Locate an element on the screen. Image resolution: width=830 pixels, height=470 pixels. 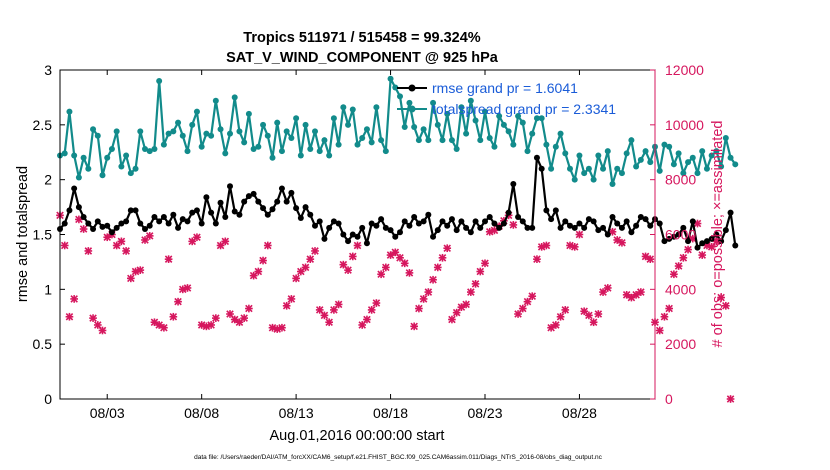
x-tick-label: 08/28 is located at coordinates (579, 413).